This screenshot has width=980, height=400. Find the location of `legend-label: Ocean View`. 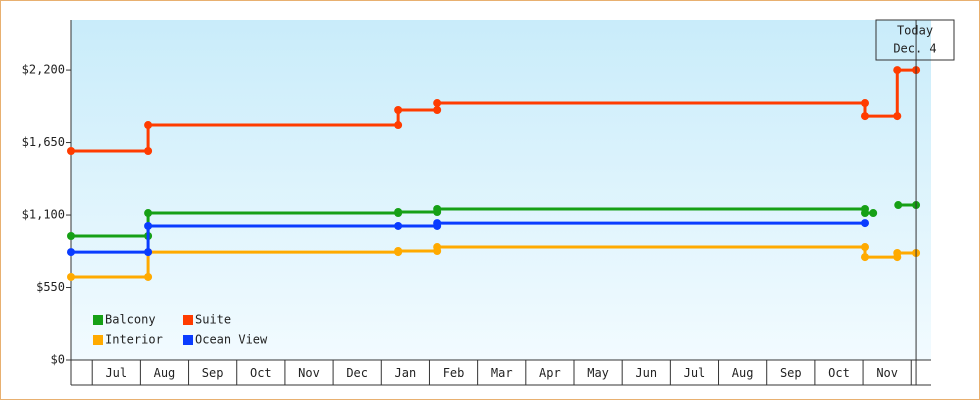

legend-label: Ocean View is located at coordinates (231, 340).